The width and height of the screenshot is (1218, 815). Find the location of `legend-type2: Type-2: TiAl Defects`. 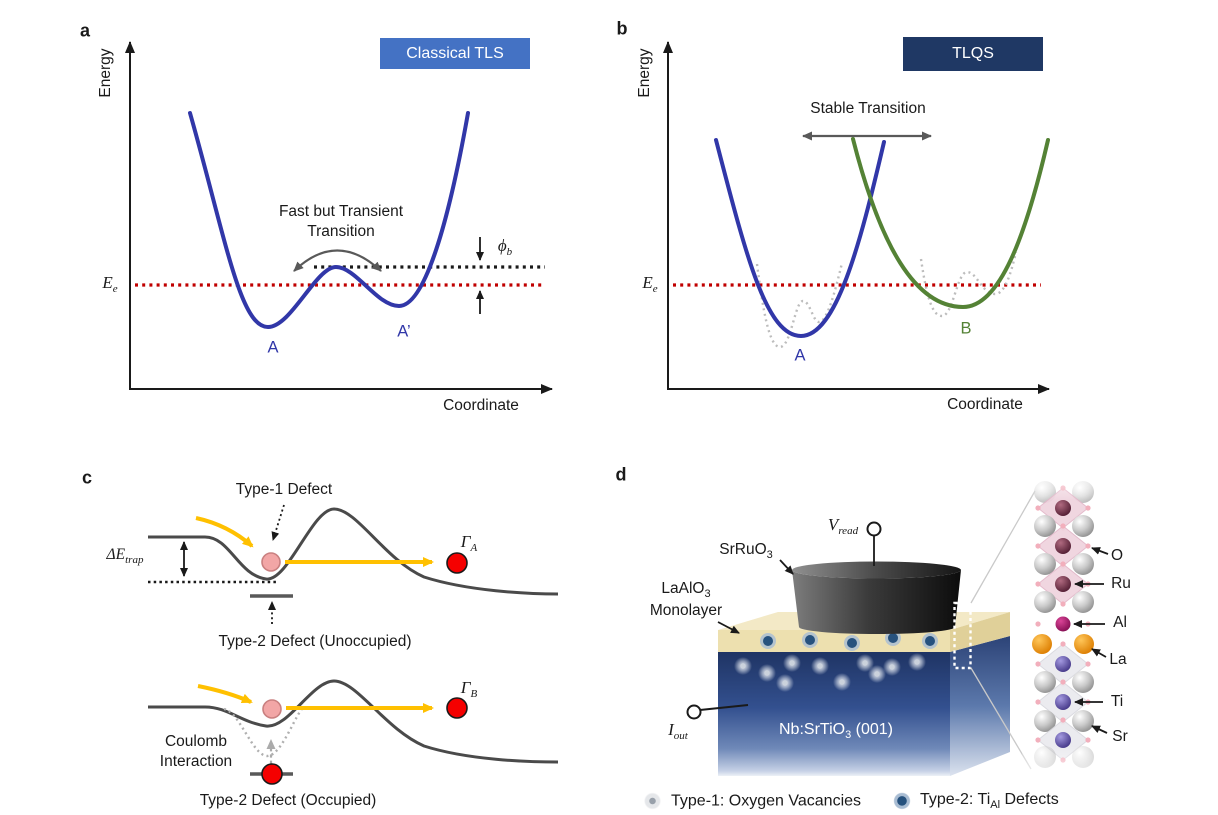

legend-type2: Type-2: TiAl Defects is located at coordinates (976, 801).